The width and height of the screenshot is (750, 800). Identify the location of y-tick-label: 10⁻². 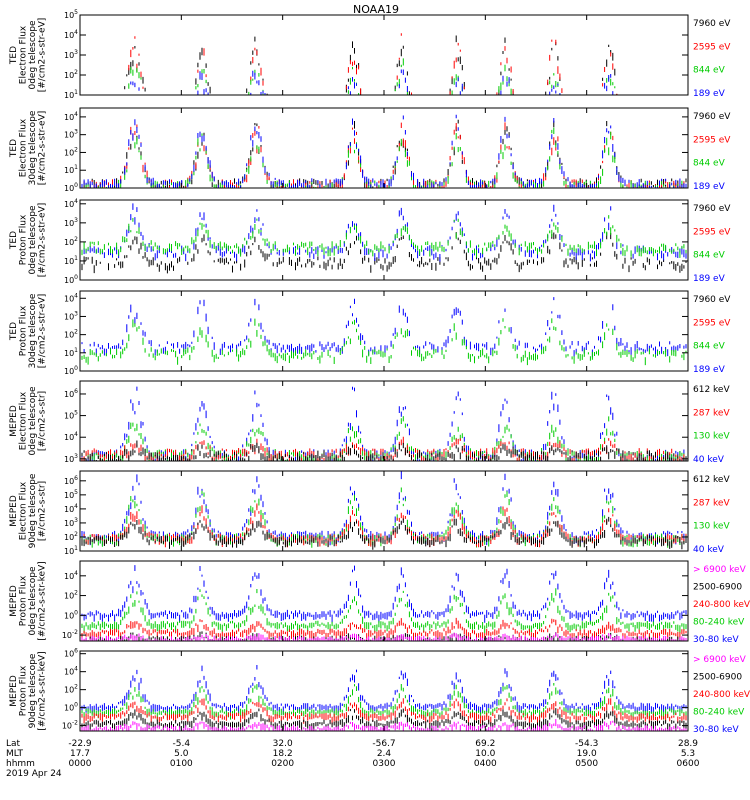
(70, 634).